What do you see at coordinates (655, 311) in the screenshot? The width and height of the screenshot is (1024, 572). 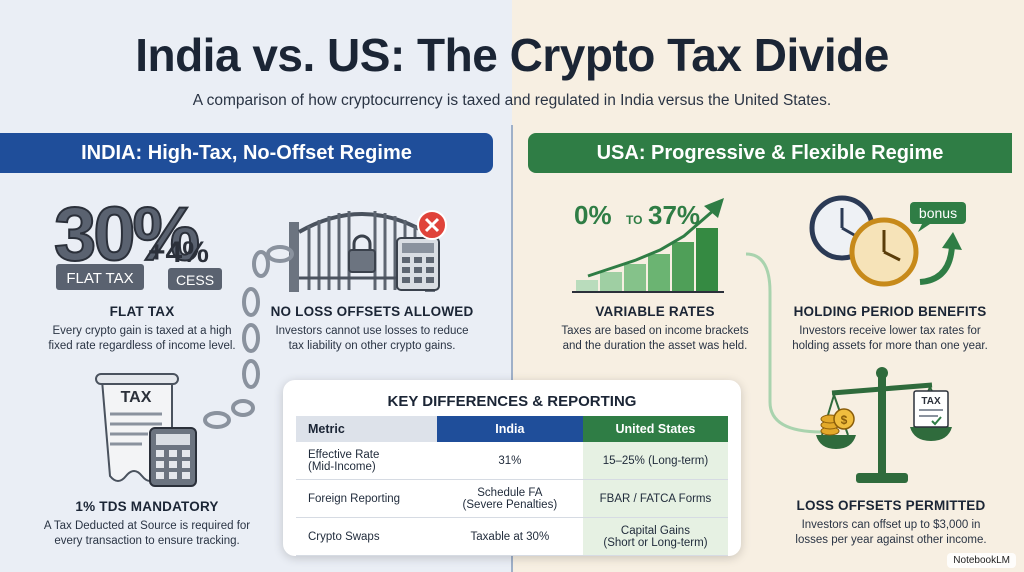 I see `variable-rates-heading: VARIABLE RATES` at bounding box center [655, 311].